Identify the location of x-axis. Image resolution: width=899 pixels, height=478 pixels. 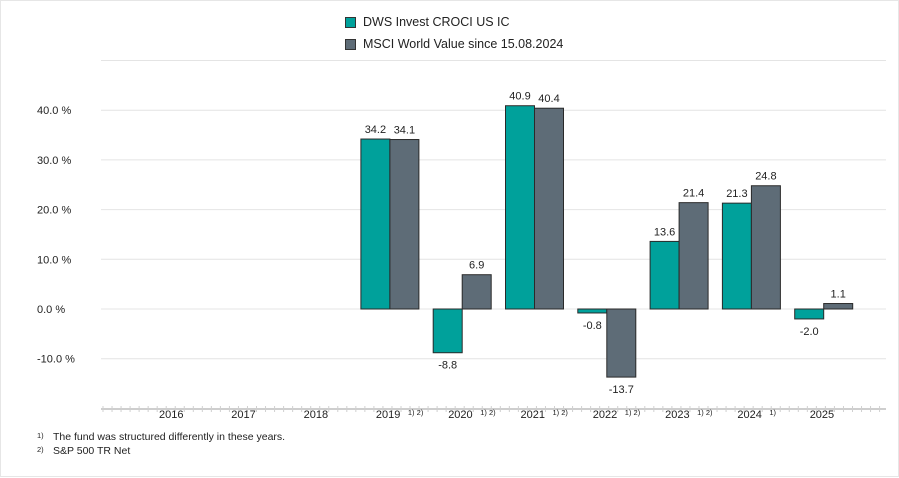
(493, 409).